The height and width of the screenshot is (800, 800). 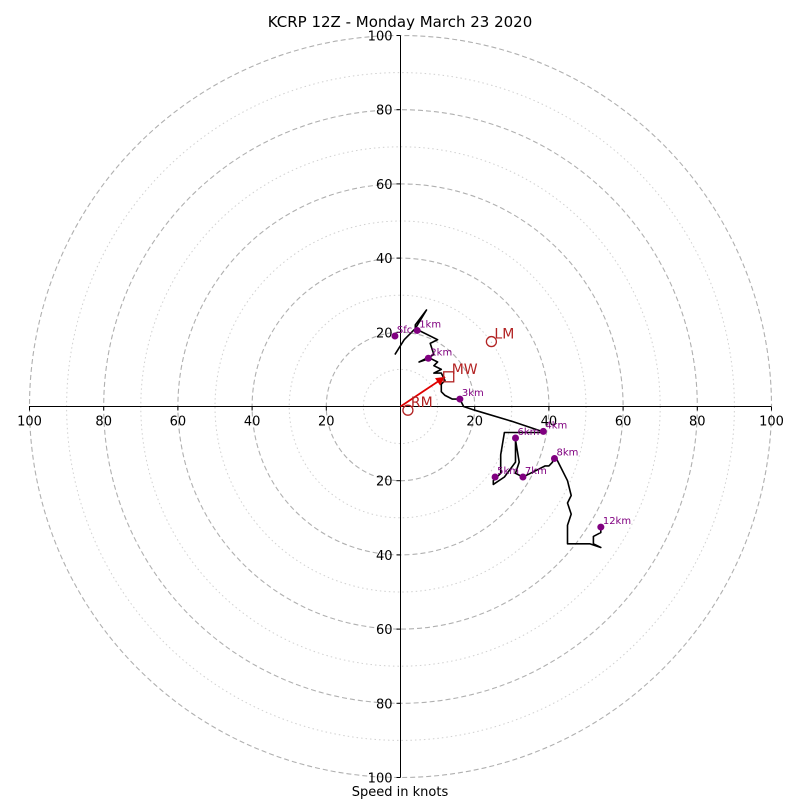 What do you see at coordinates (449, 377) in the screenshot?
I see `storm-motion-marker-square` at bounding box center [449, 377].